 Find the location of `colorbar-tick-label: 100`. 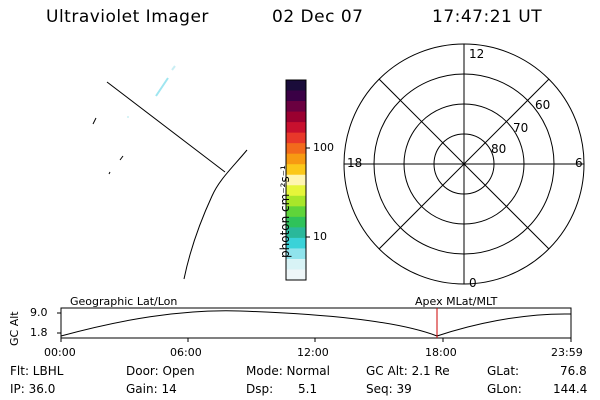

colorbar-tick-label: 100 is located at coordinates (323, 147).